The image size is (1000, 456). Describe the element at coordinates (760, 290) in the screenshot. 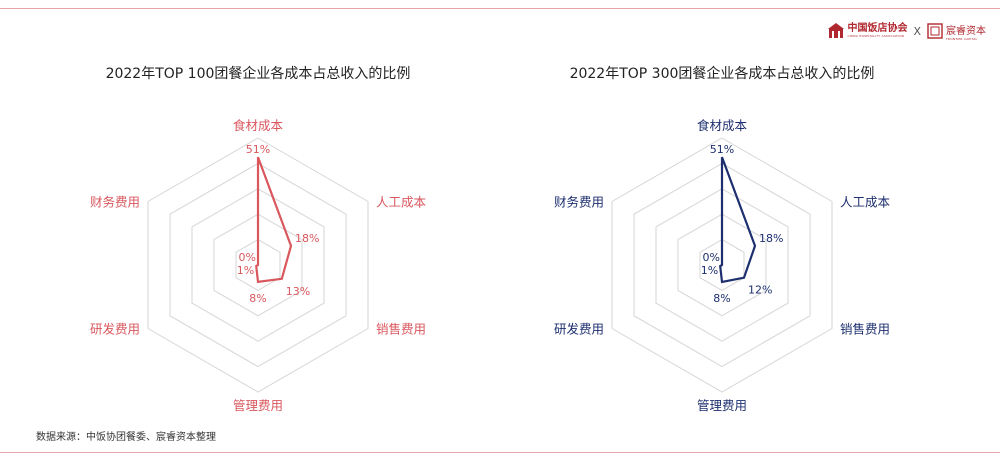

I see `value-label-3: 12%` at that location.